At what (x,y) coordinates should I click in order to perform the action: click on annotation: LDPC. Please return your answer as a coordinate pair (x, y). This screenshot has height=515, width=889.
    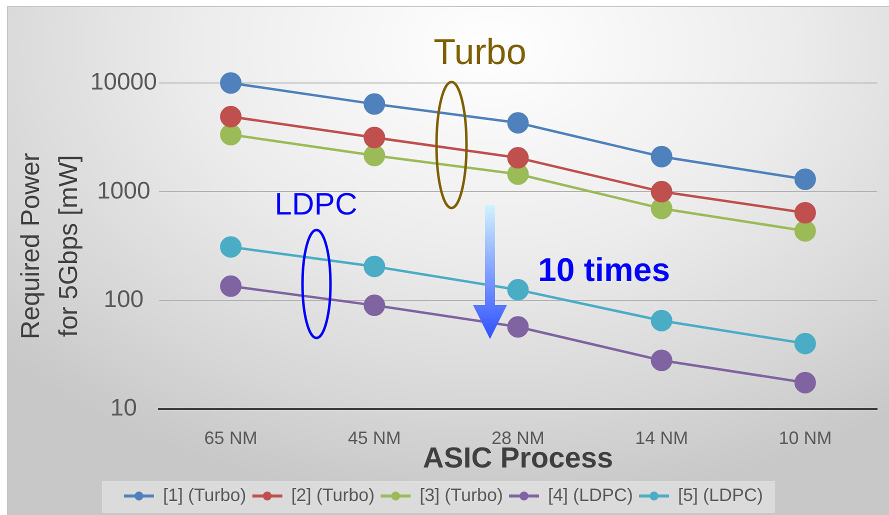
    Looking at the image, I should click on (316, 204).